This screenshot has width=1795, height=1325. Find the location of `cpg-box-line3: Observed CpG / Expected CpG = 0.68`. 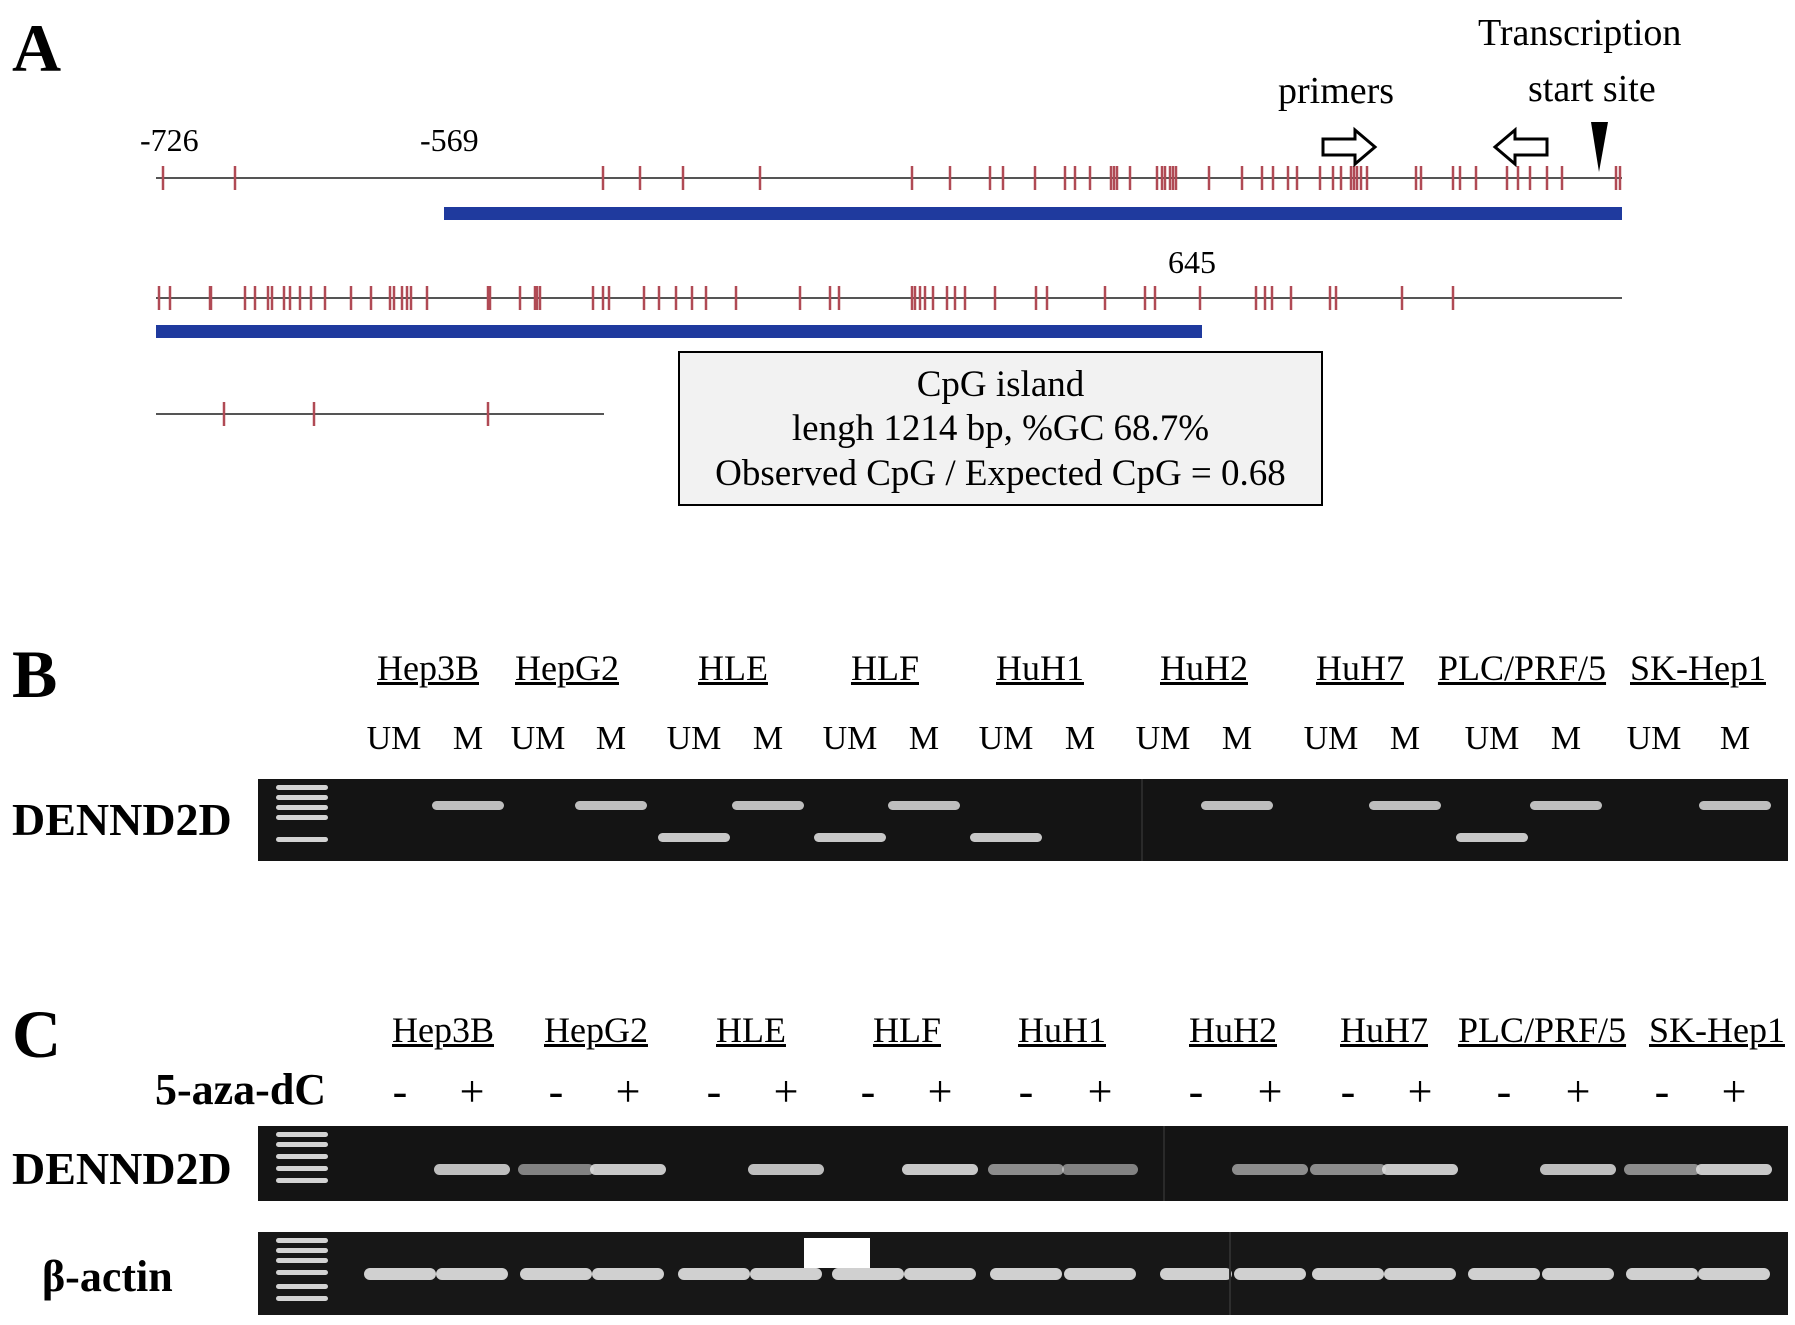

cpg-box-line3: Observed CpG / Expected CpG = 0.68 is located at coordinates (1000, 473).